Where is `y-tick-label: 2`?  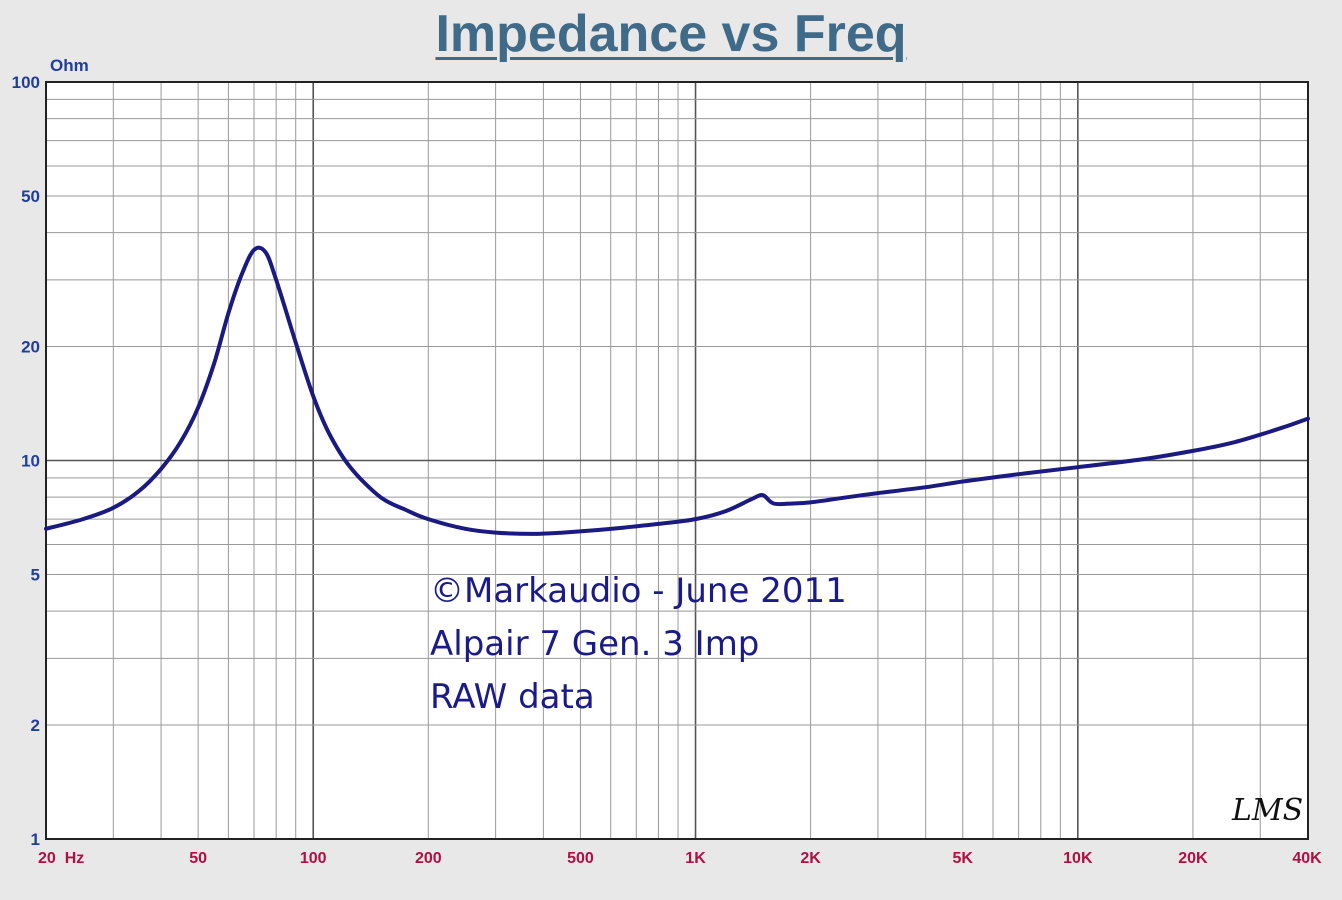
y-tick-label: 2 is located at coordinates (35, 725).